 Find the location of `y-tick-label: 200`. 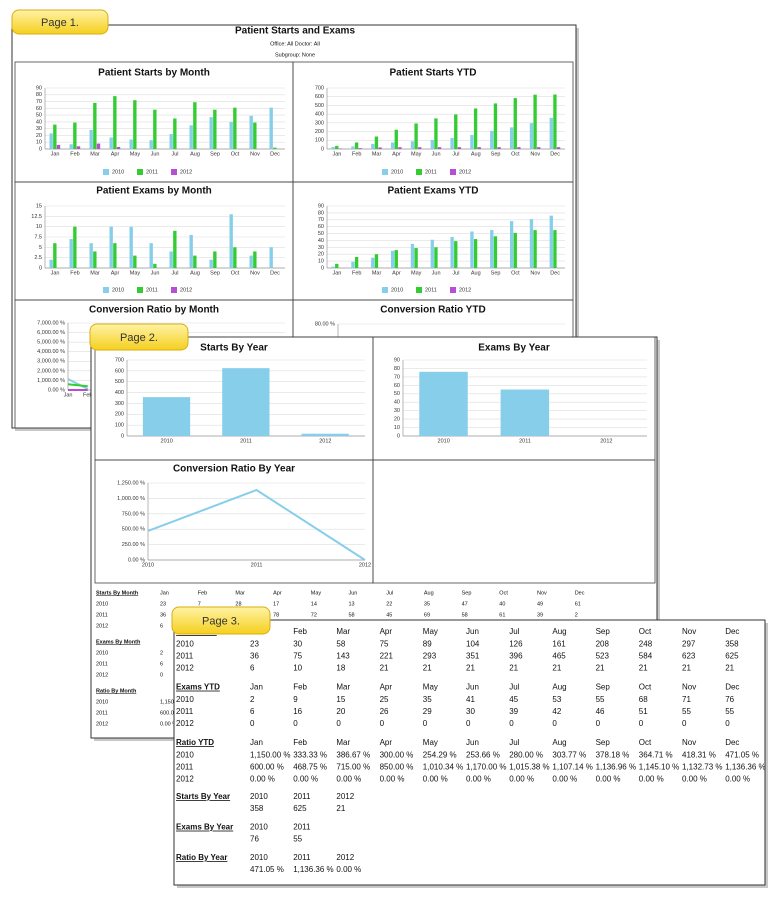

y-tick-label: 200 is located at coordinates (119, 415).